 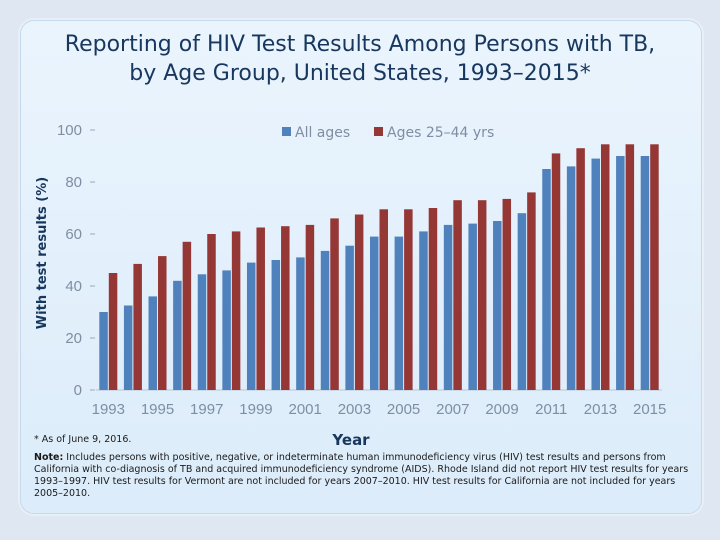 I want to click on bar-all-ages-2001, so click(x=300, y=323).